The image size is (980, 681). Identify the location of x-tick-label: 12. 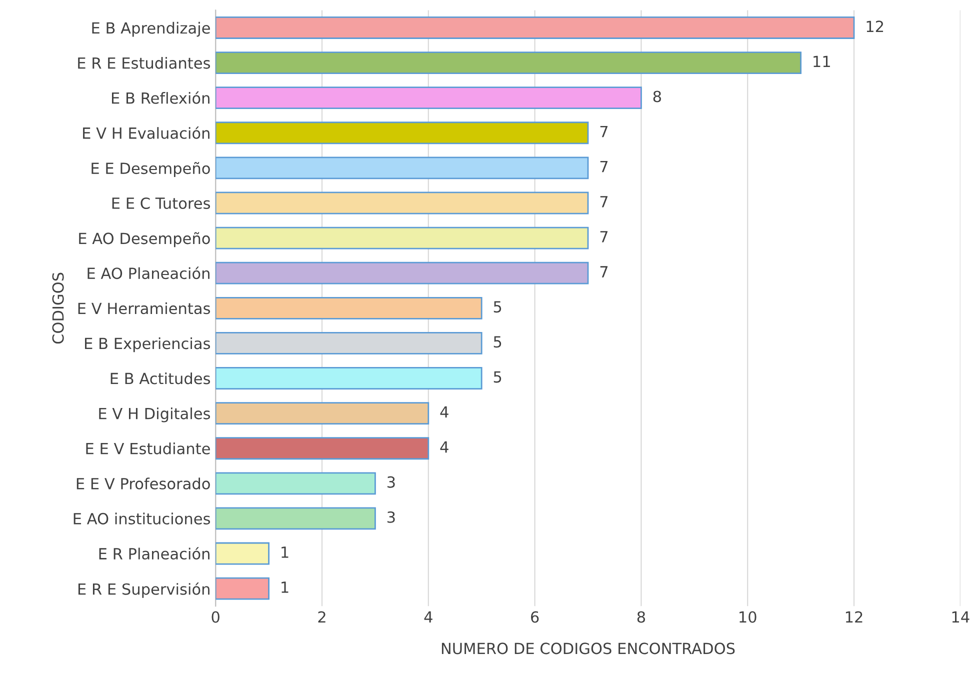
(854, 617).